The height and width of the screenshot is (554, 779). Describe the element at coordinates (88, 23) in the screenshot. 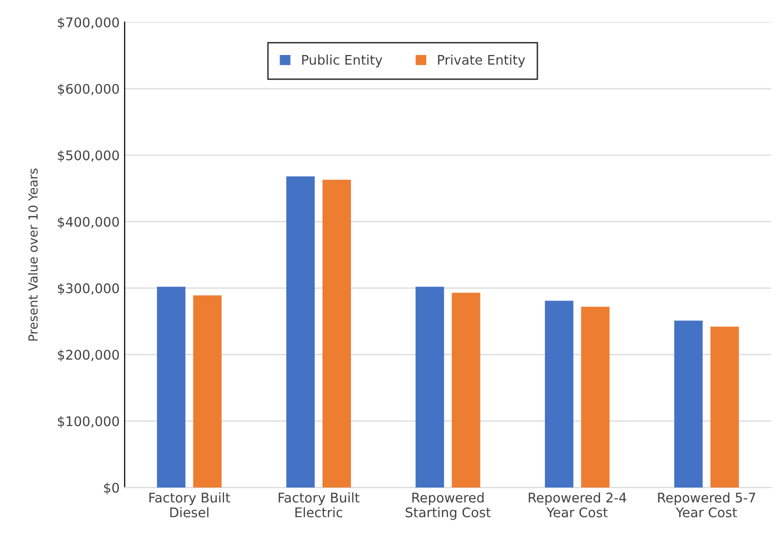

I see `y-tick-label: $700,000` at that location.